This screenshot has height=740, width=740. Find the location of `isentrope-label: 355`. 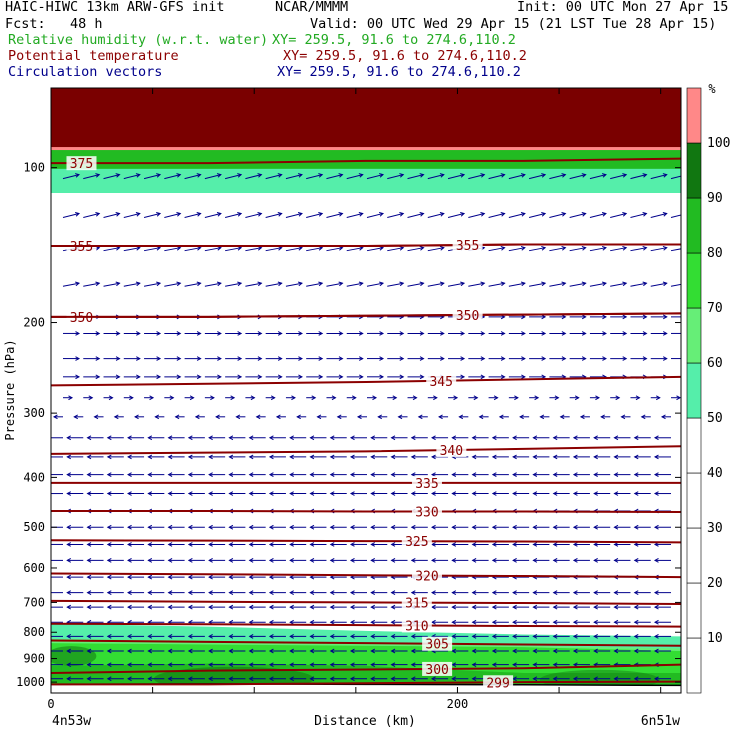

isentrope-label: 355 is located at coordinates (467, 246).